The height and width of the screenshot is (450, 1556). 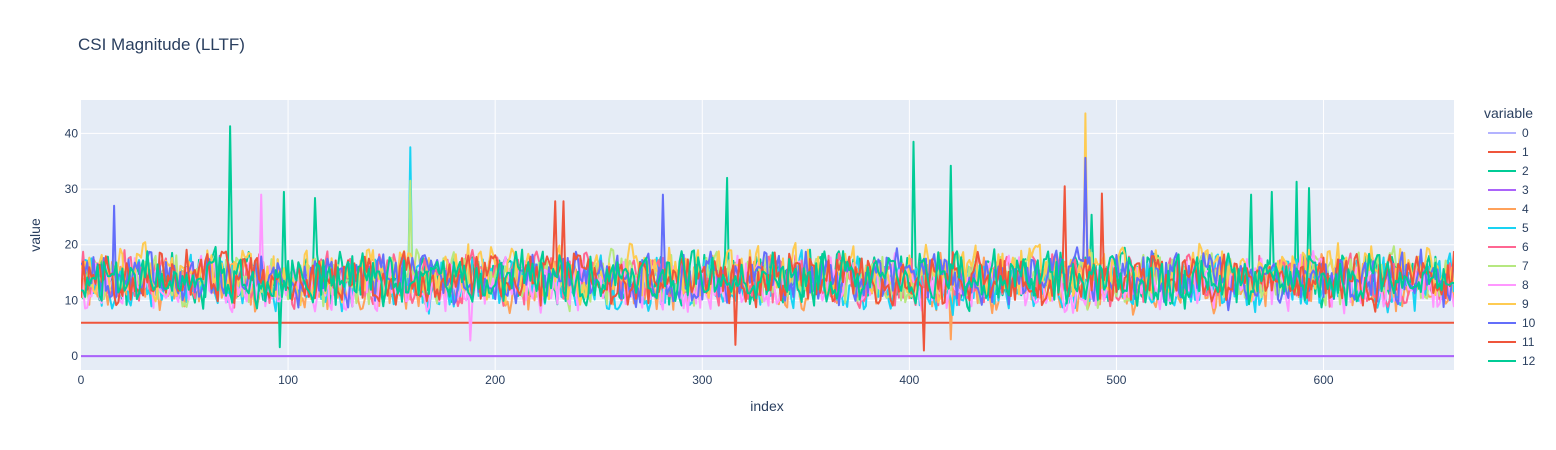 What do you see at coordinates (1525, 152) in the screenshot?
I see `legend-label: 1` at bounding box center [1525, 152].